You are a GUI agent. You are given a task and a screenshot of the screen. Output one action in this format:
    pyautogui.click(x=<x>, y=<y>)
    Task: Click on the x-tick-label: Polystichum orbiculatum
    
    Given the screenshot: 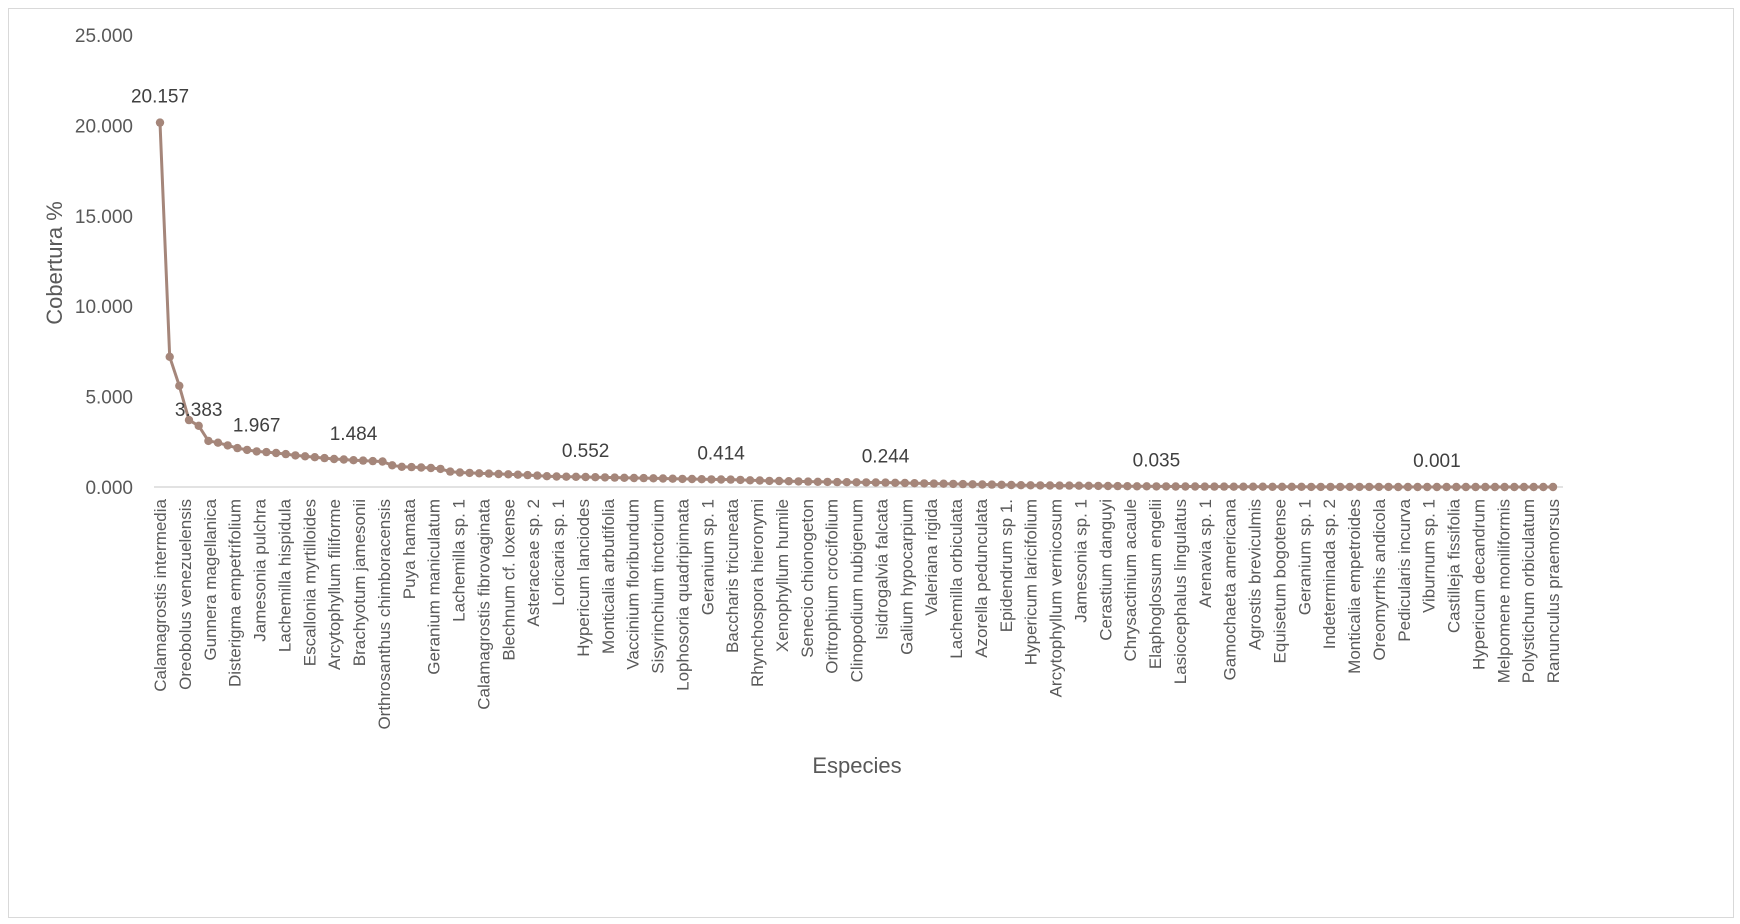 What is the action you would take?
    pyautogui.click(x=1528, y=591)
    